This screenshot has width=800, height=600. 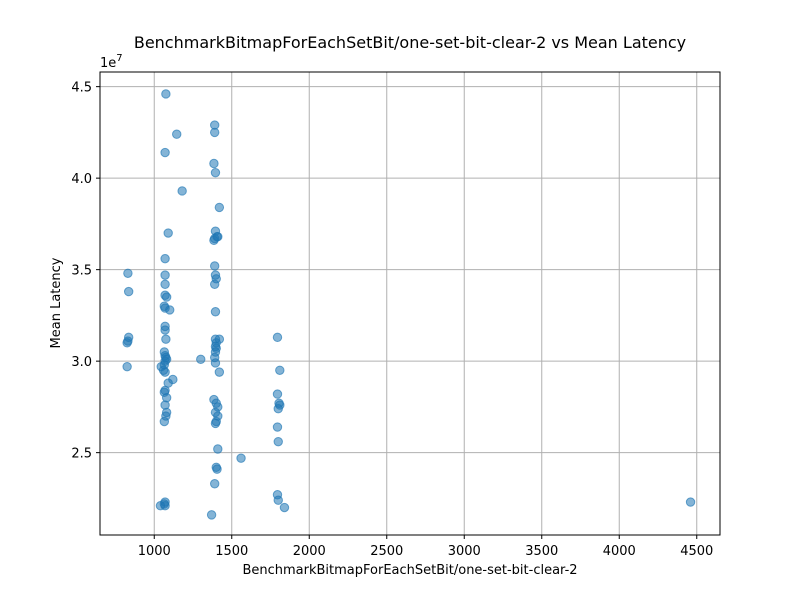 I want to click on y-axis-ticks: 2.5 3.0 3.5 4.0 4.5, so click(x=85, y=271).